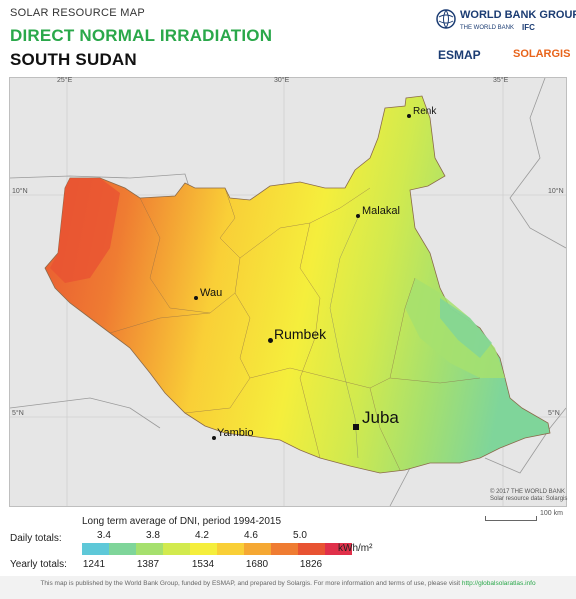 This screenshot has width=576, height=599. Describe the element at coordinates (518, 15) in the screenshot. I see `world-bank-group-text: WORLD BANK GROUP` at that location.